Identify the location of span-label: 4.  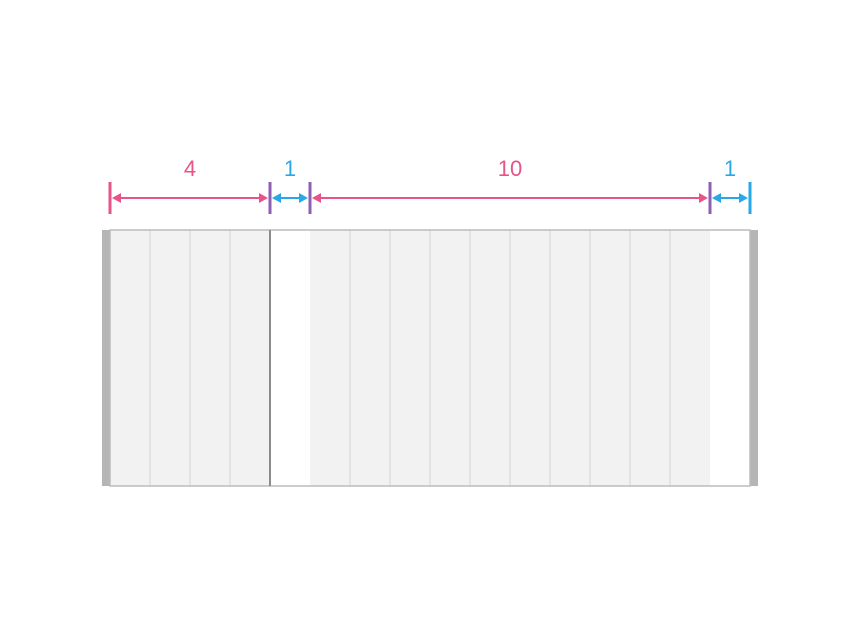
(190, 168).